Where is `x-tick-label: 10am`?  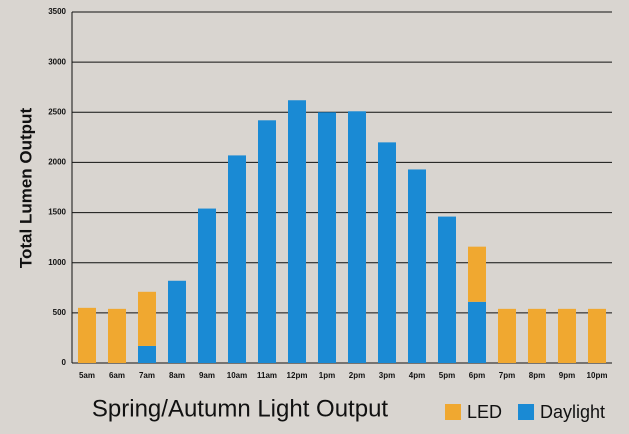
x-tick-label: 10am is located at coordinates (237, 375).